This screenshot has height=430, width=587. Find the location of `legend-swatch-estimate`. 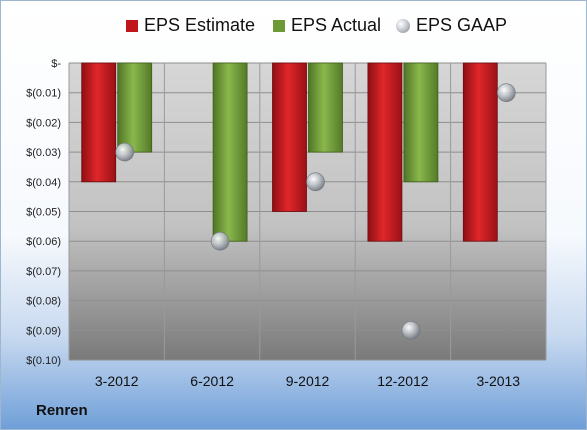

legend-swatch-estimate is located at coordinates (132, 25).